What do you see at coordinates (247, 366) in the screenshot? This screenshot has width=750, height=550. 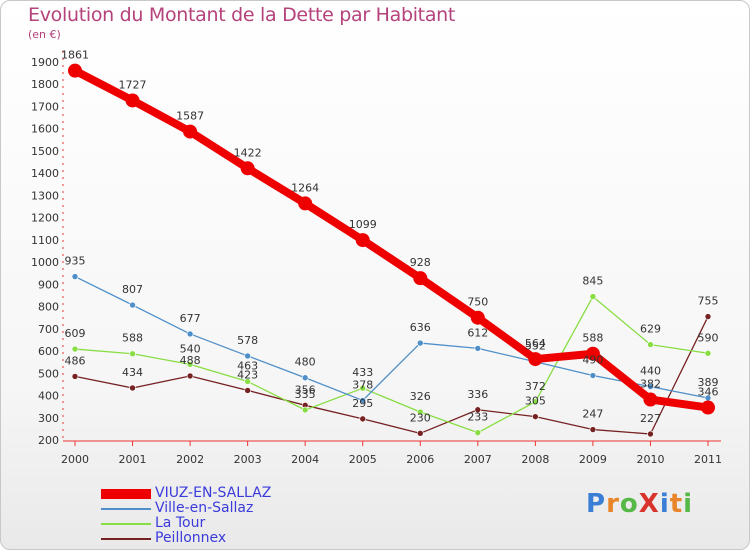 I see `data-label: 463` at bounding box center [247, 366].